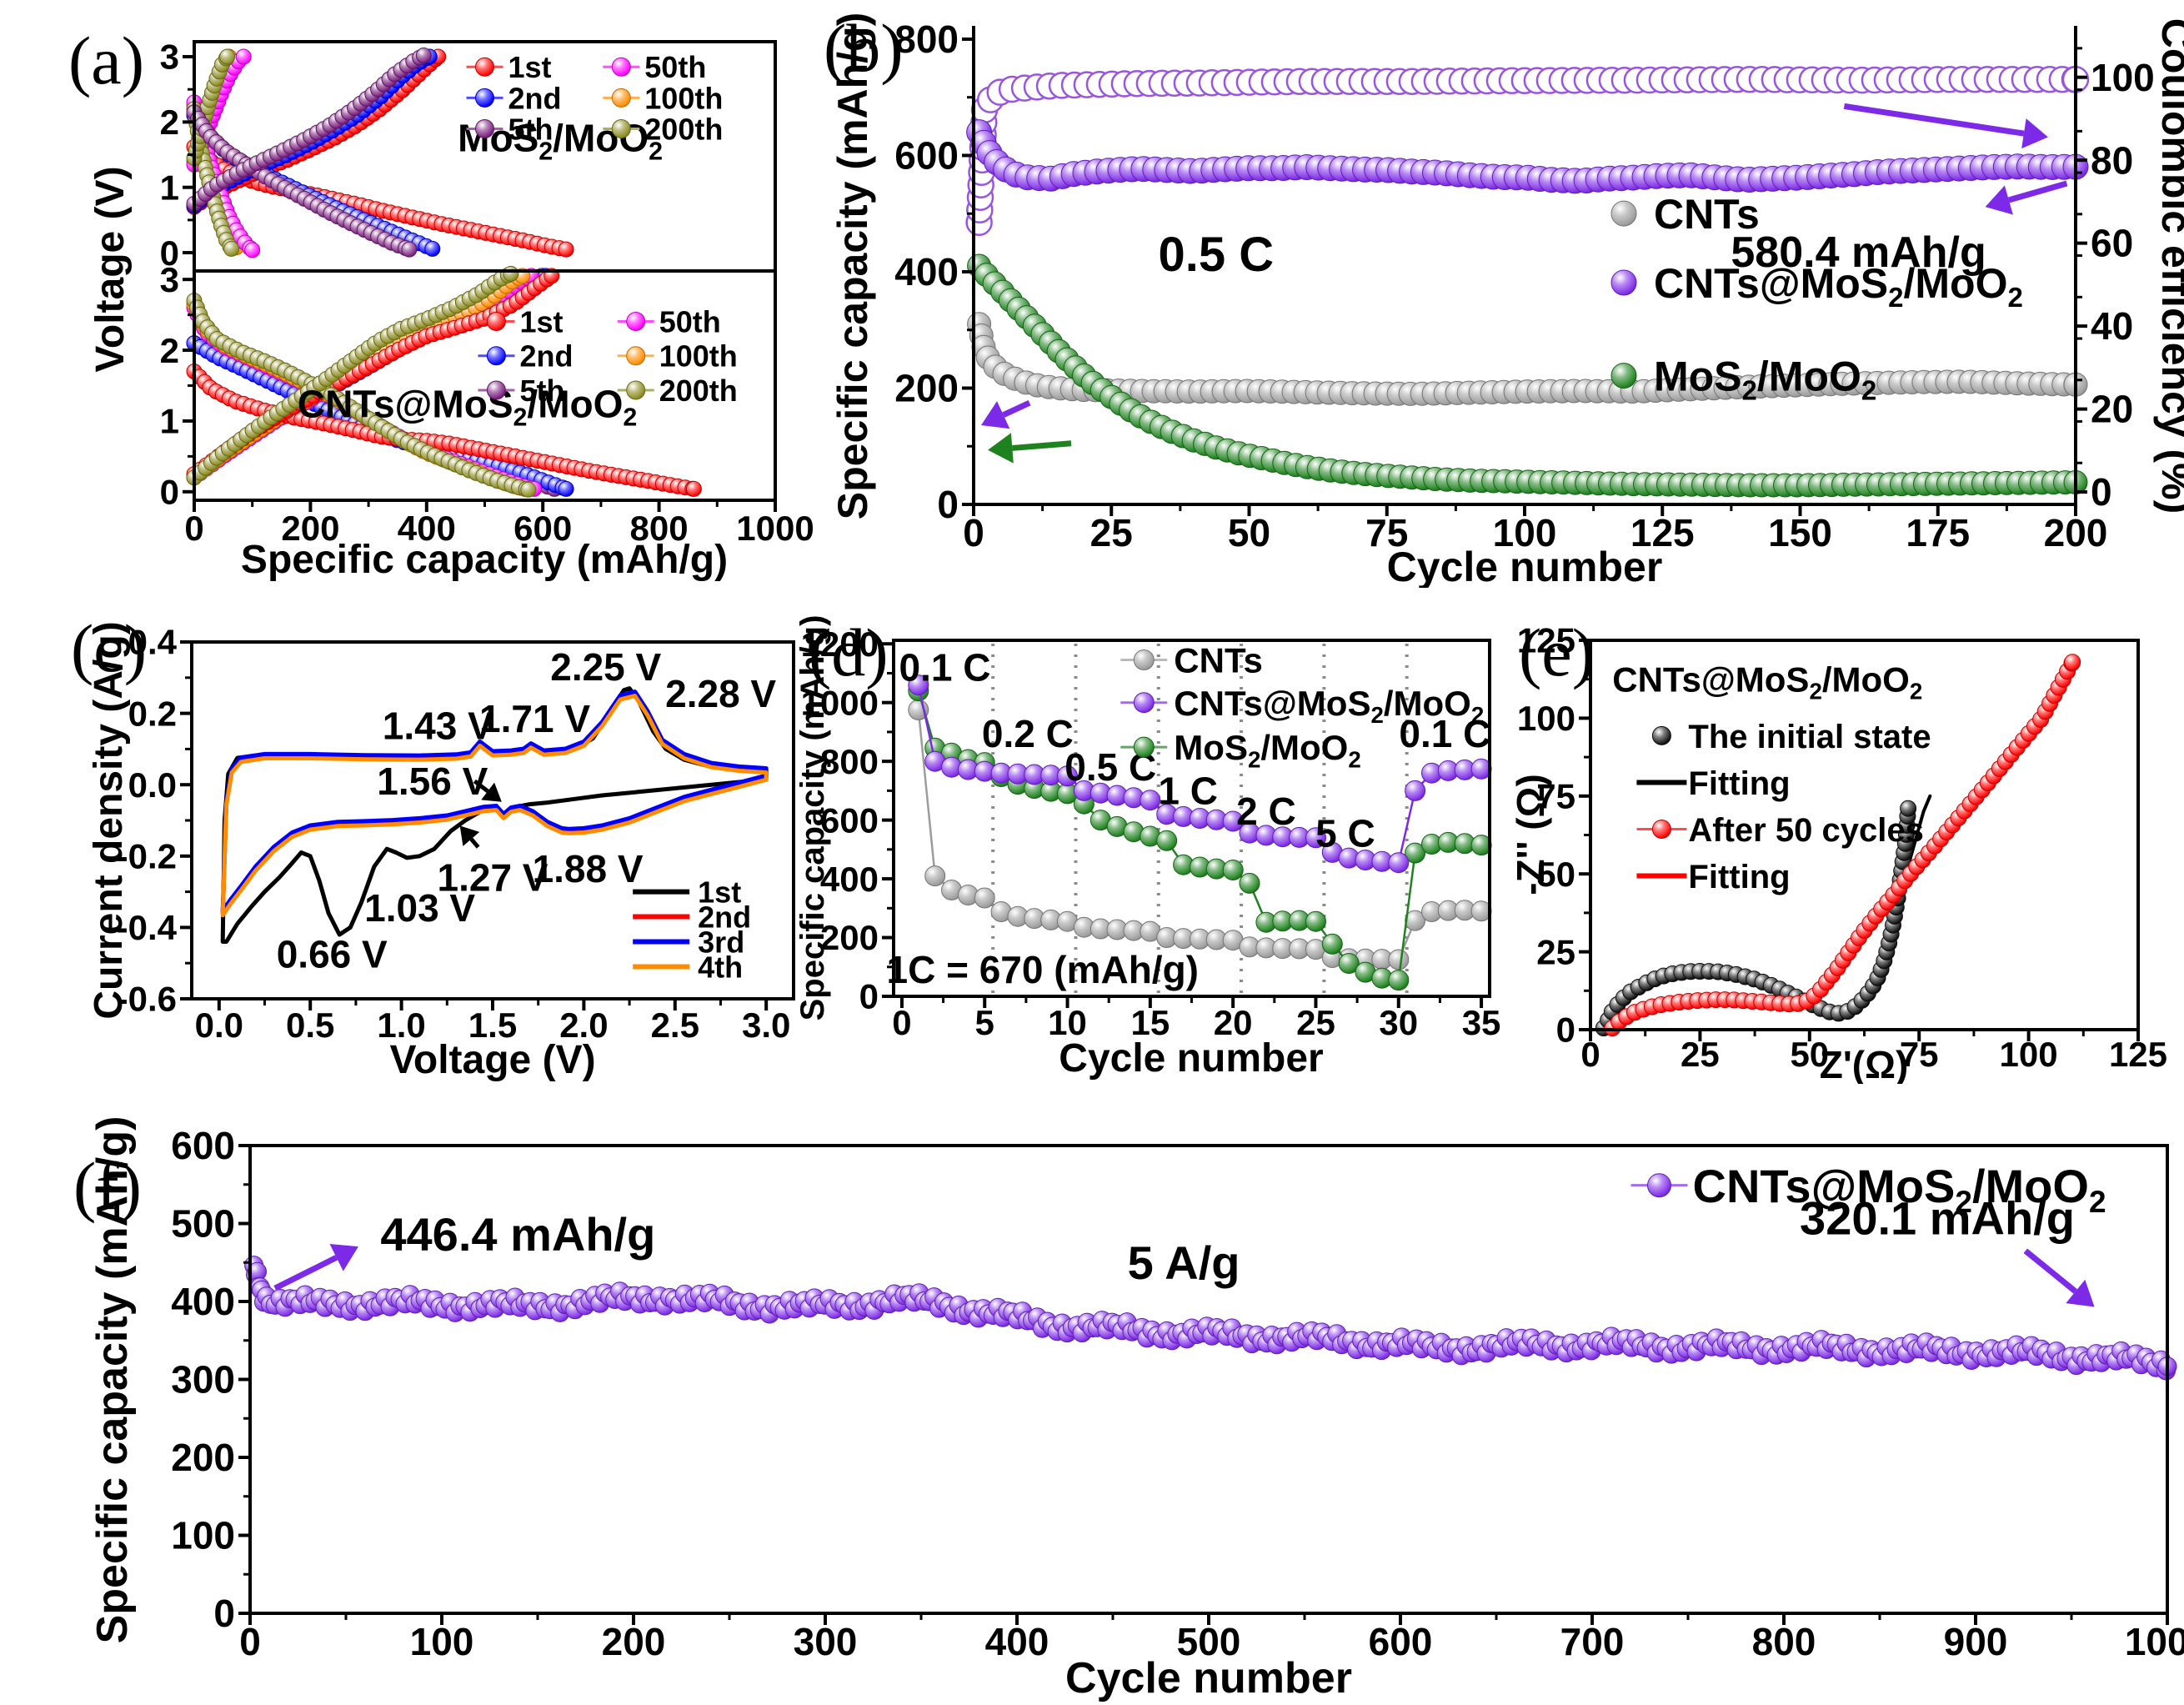 Image resolution: width=2184 pixels, height=1705 pixels. I want to click on svg-text: 1C = 670 (mAh/g), so click(1043, 970).